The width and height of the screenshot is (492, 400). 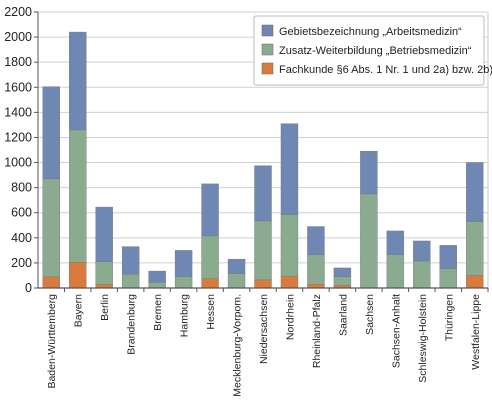 I want to click on x-tick-label: Sachsen, so click(x=370, y=314).